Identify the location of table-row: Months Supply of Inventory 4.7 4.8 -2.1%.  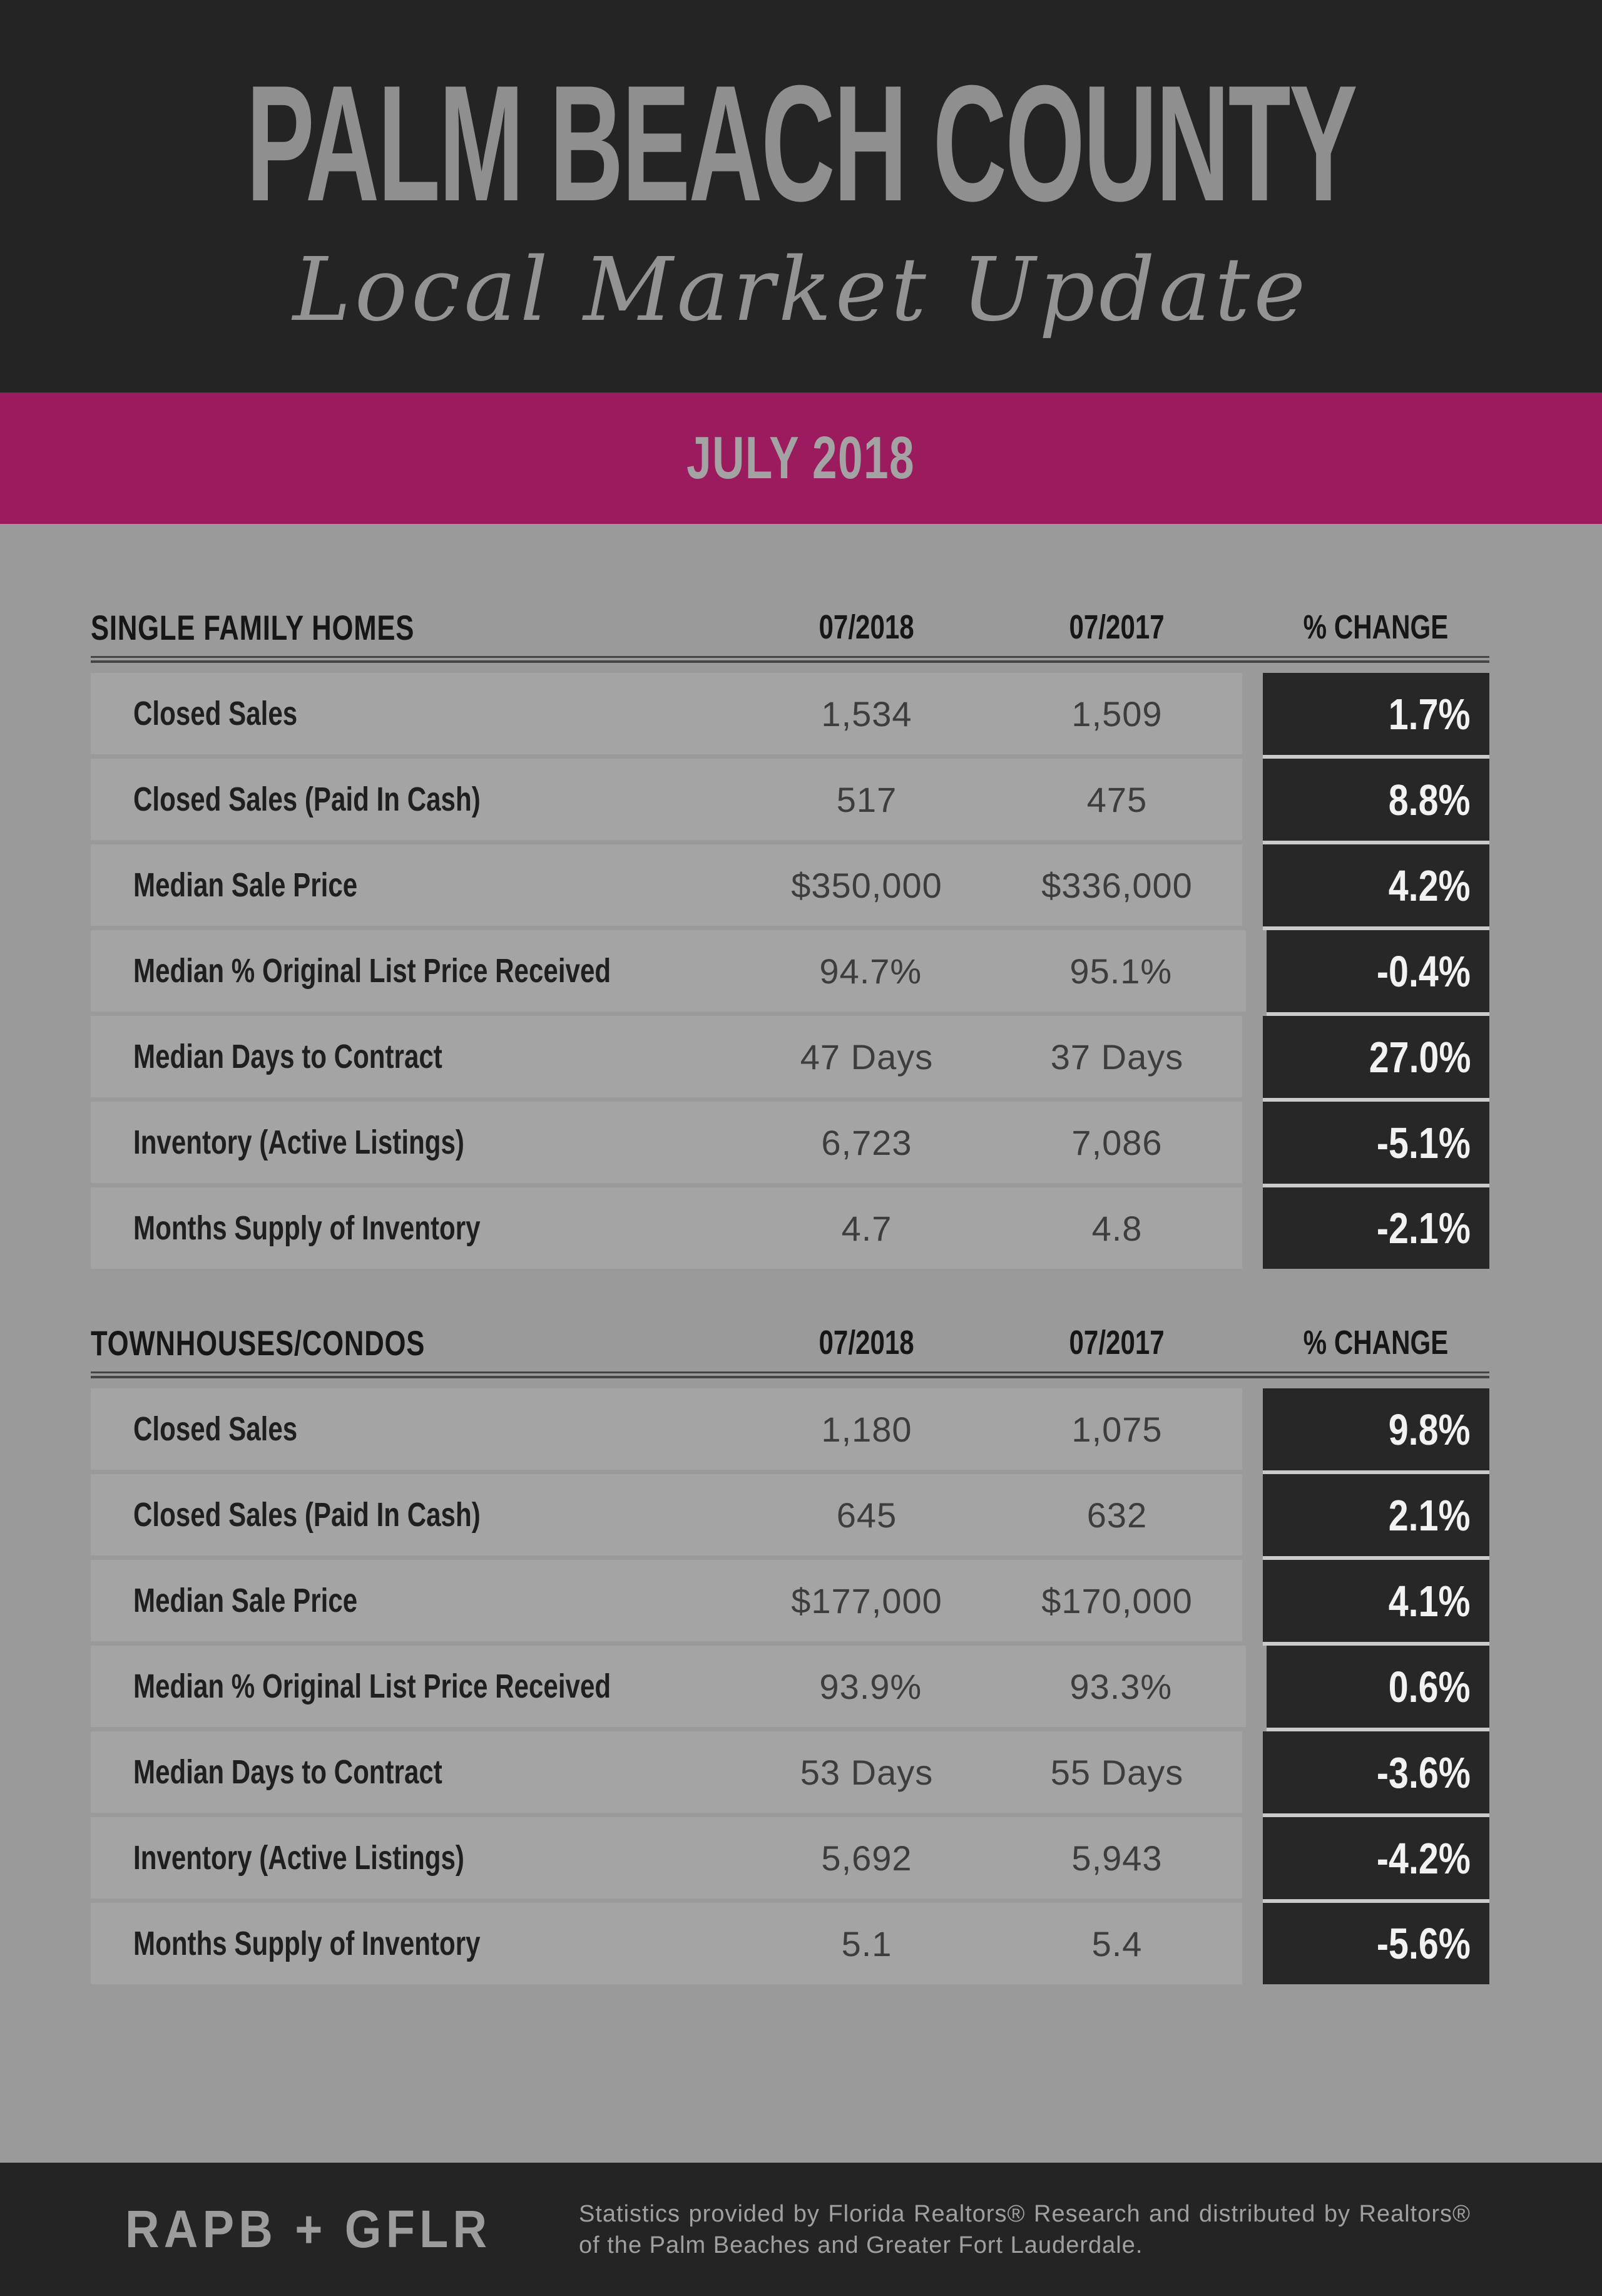
(790, 1228).